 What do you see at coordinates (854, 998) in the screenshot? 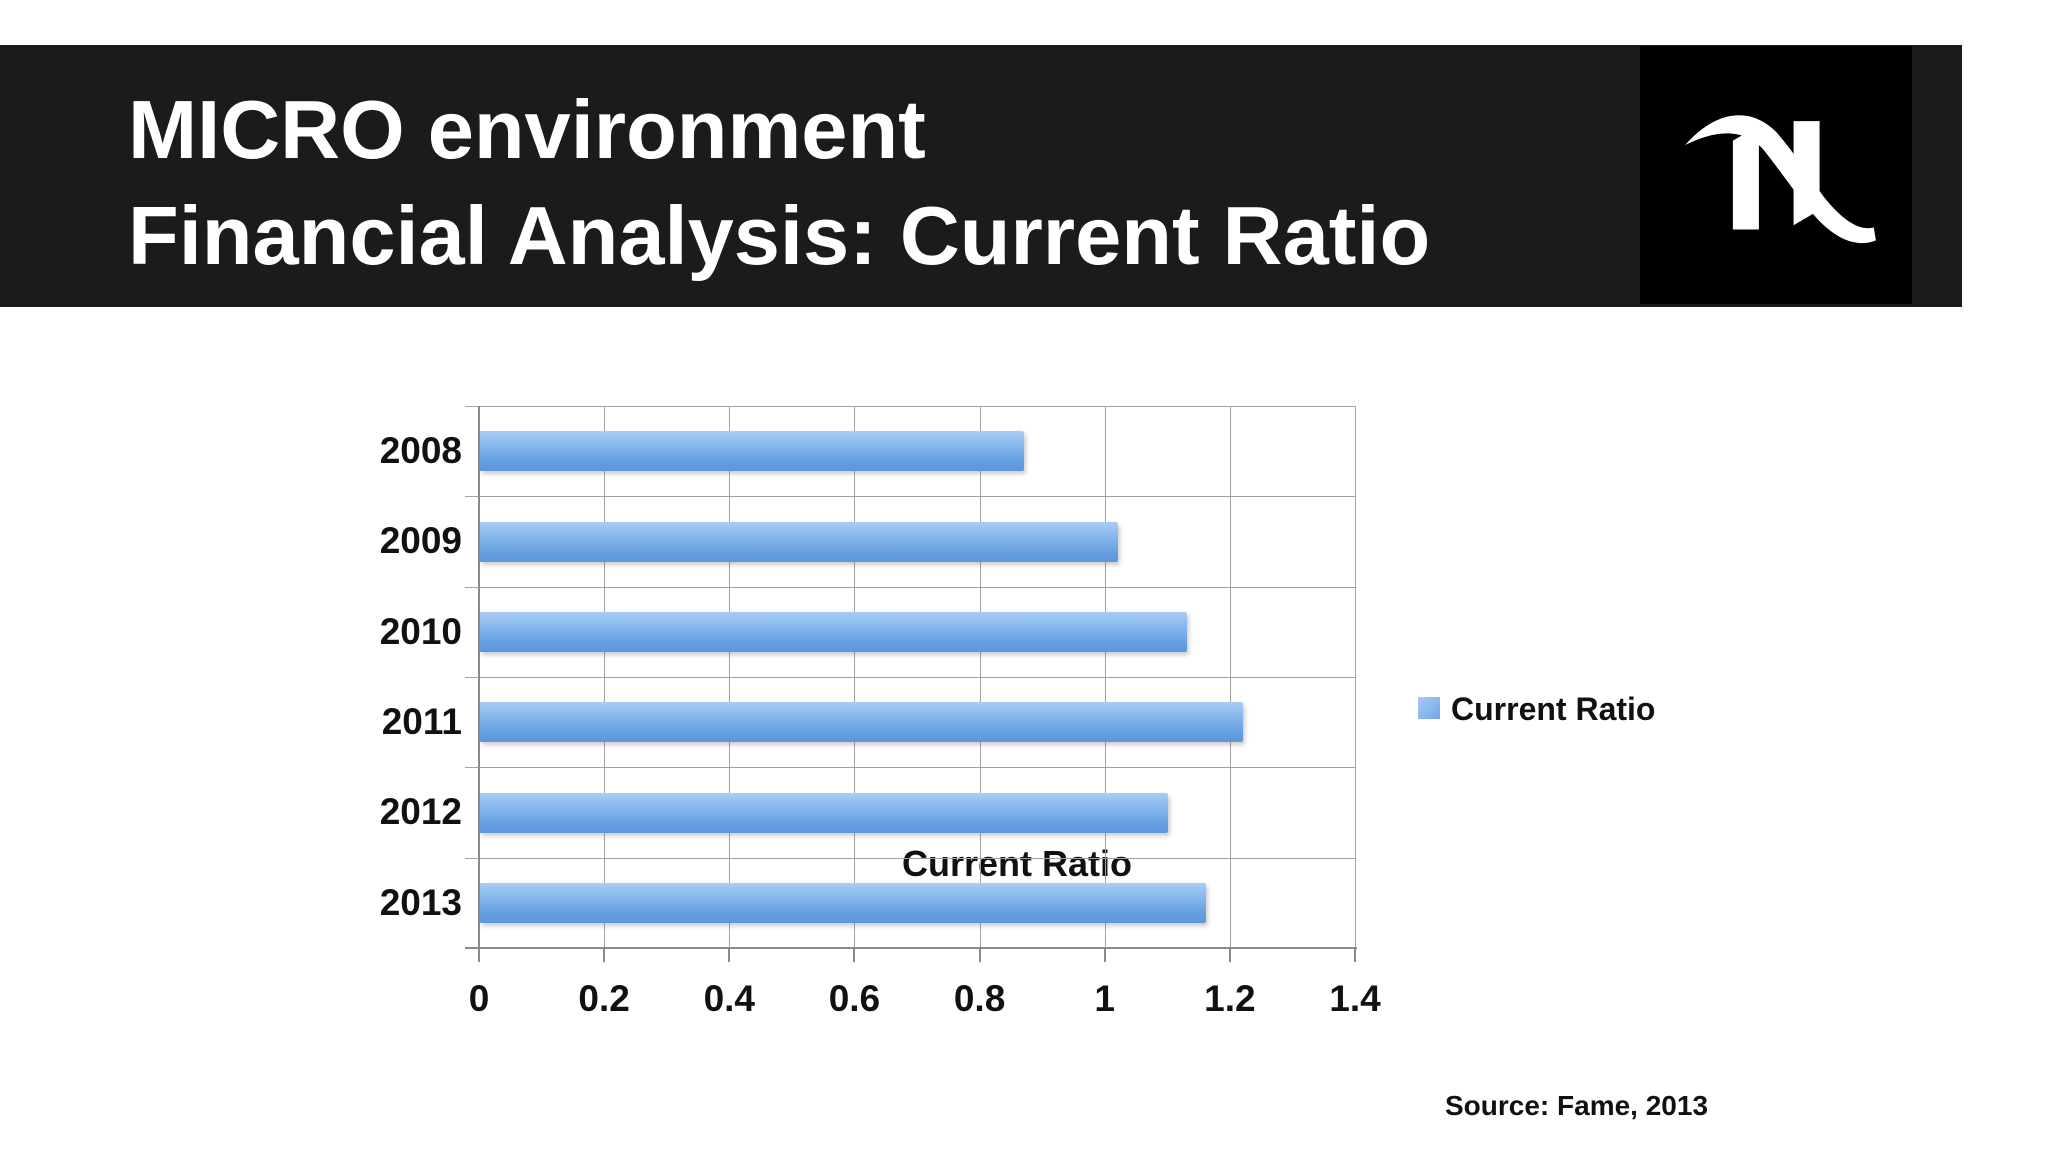
I see `x-axis-label: 0.6` at bounding box center [854, 998].